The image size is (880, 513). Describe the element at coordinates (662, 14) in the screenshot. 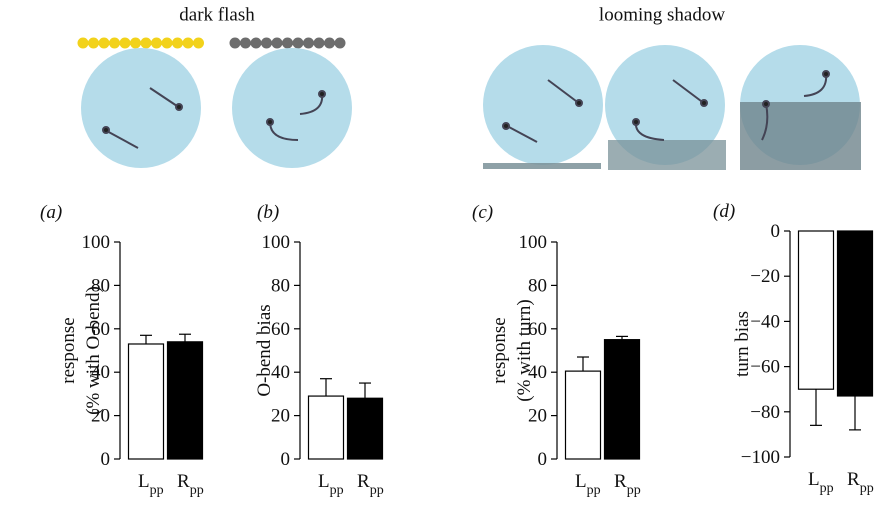

I see `stimulus-label: looming shadow` at that location.